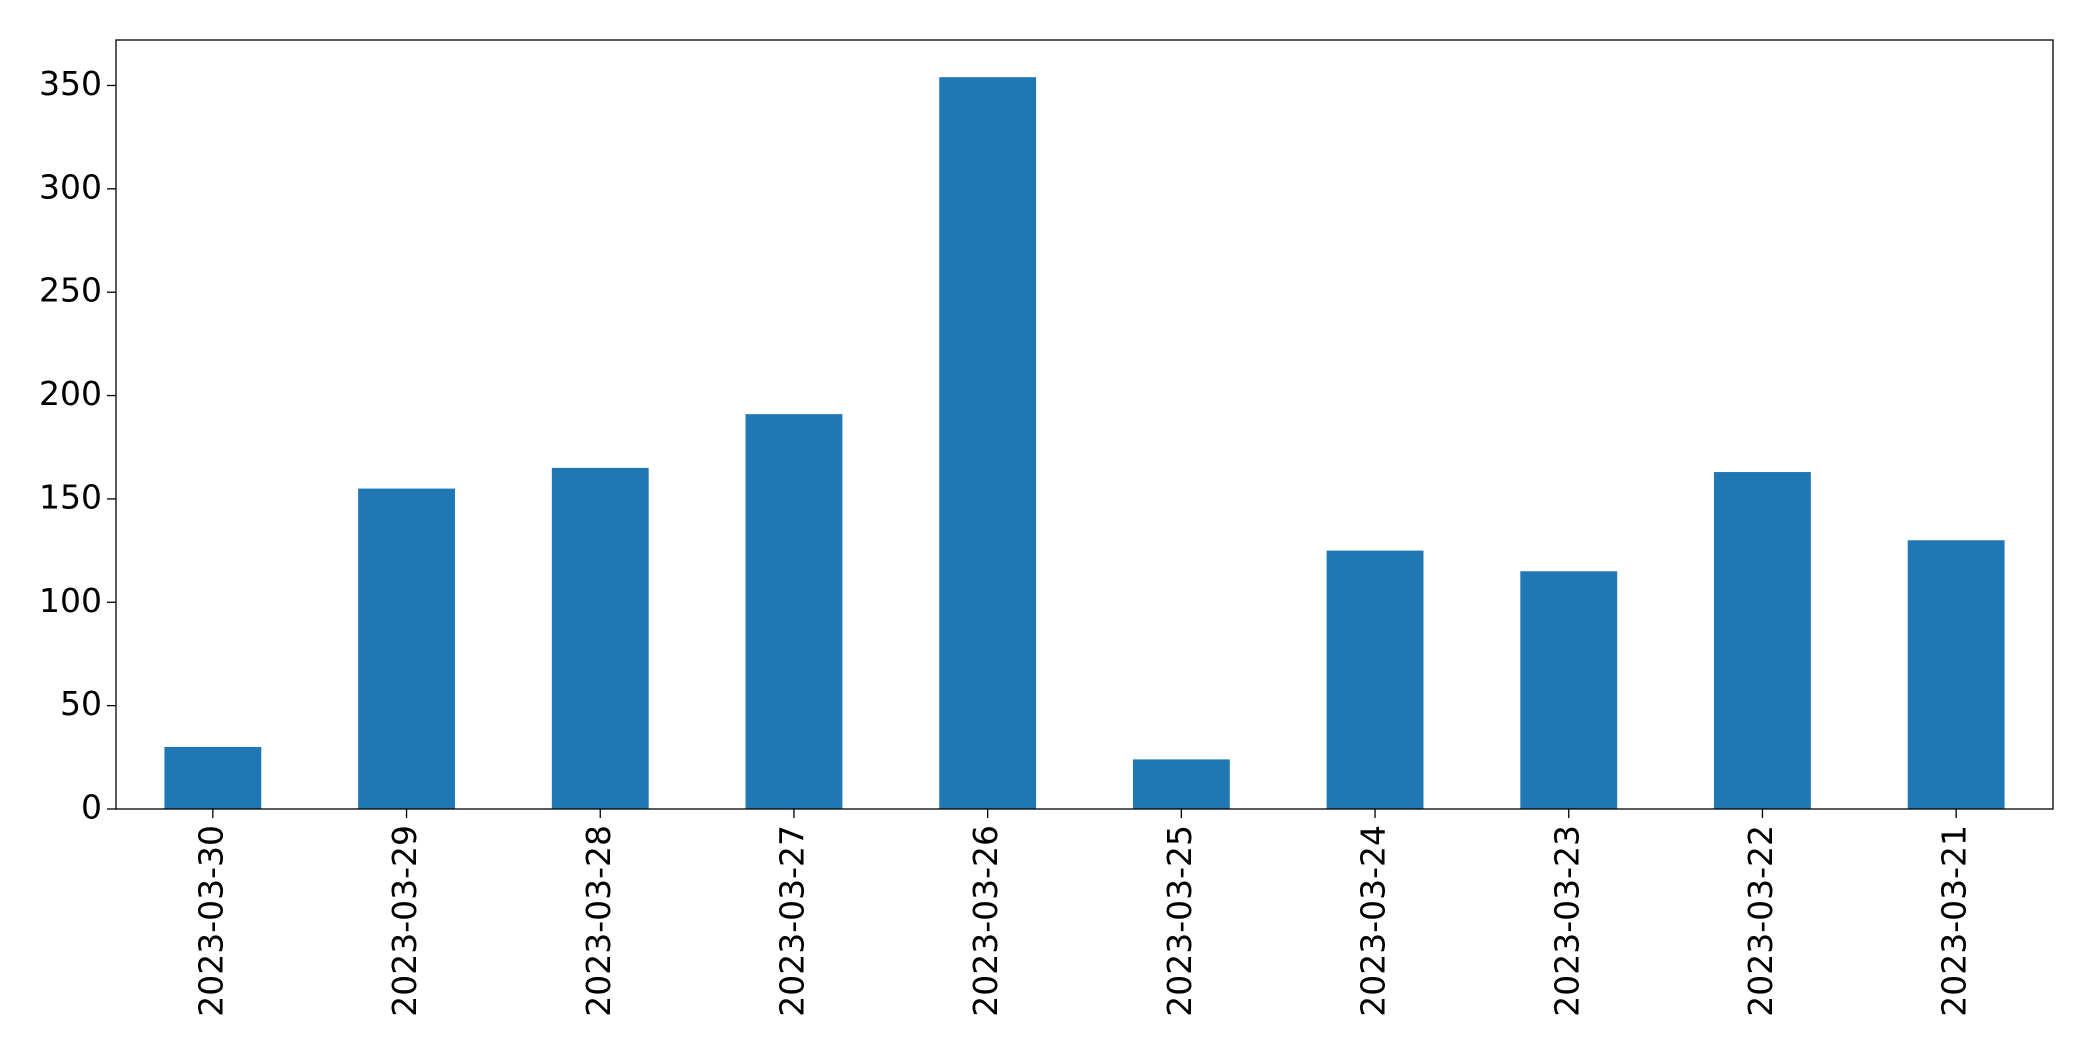 The width and height of the screenshot is (2093, 1061). What do you see at coordinates (70, 600) in the screenshot?
I see `y-tick-label: 100` at bounding box center [70, 600].